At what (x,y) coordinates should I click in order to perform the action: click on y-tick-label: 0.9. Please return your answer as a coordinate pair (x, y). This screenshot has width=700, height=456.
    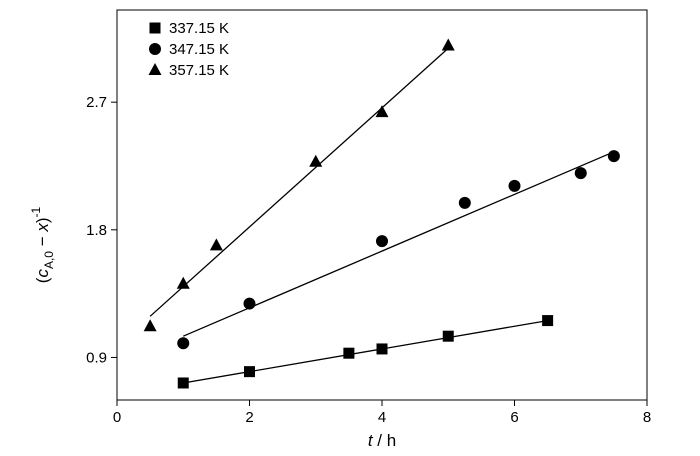
    Looking at the image, I should click on (96, 357).